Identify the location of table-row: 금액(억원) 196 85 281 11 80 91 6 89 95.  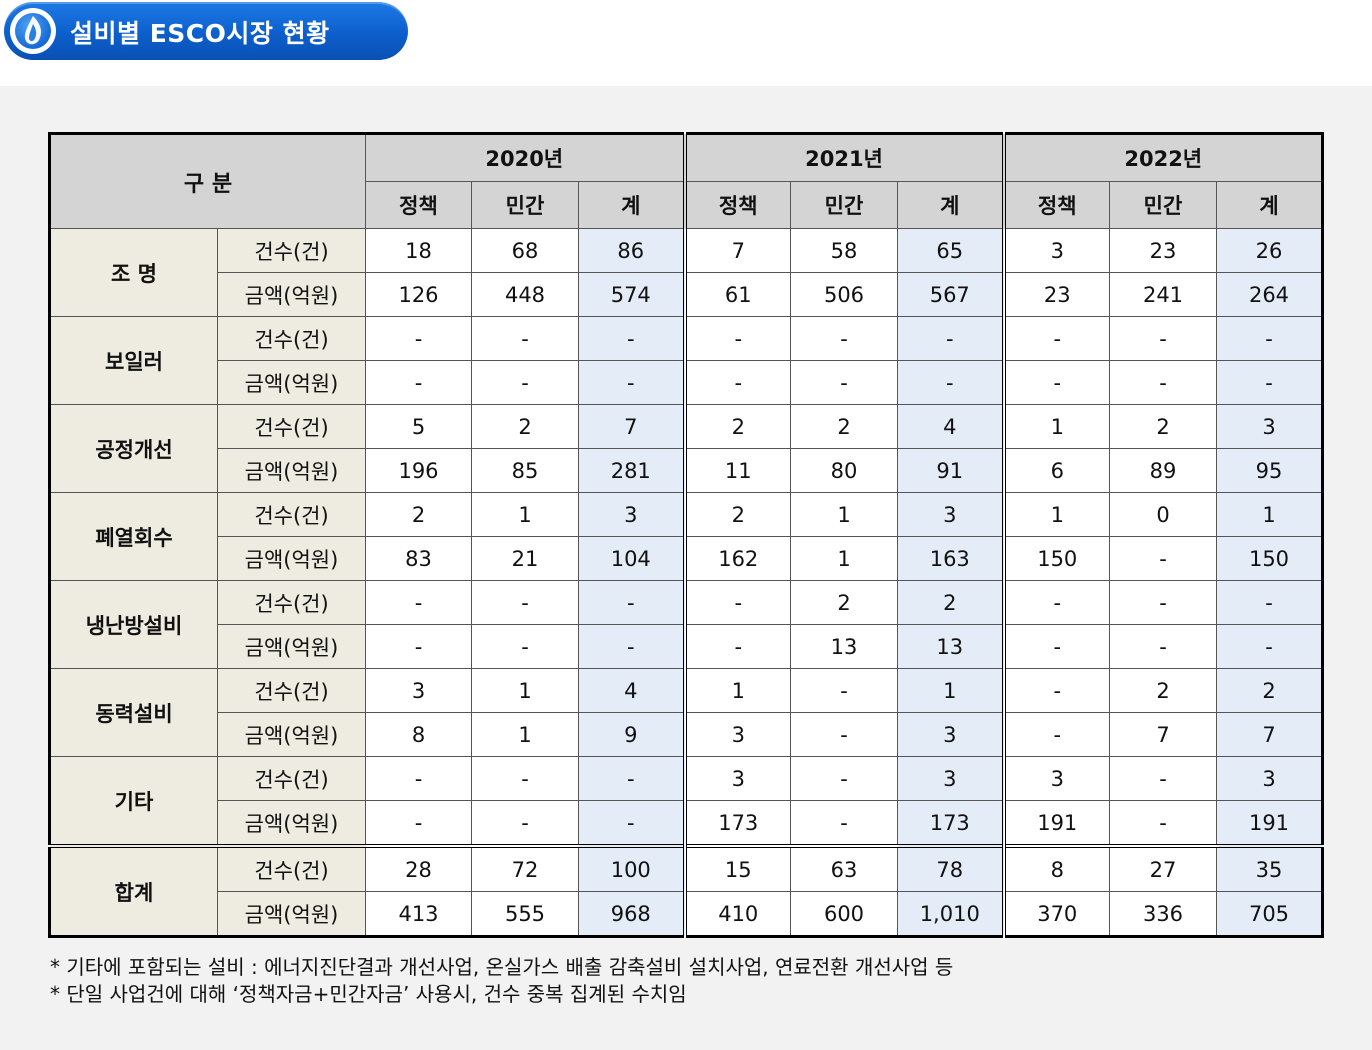
(686, 470).